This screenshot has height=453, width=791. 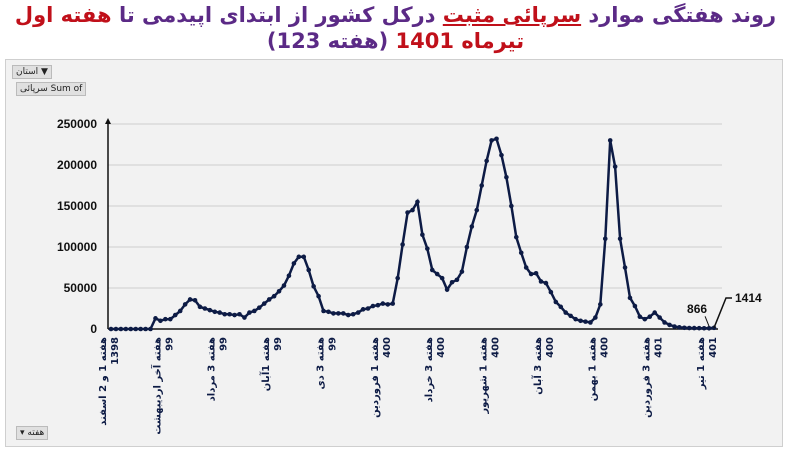 I want to click on title-part: روند هفتگی موارد, so click(x=682, y=15).